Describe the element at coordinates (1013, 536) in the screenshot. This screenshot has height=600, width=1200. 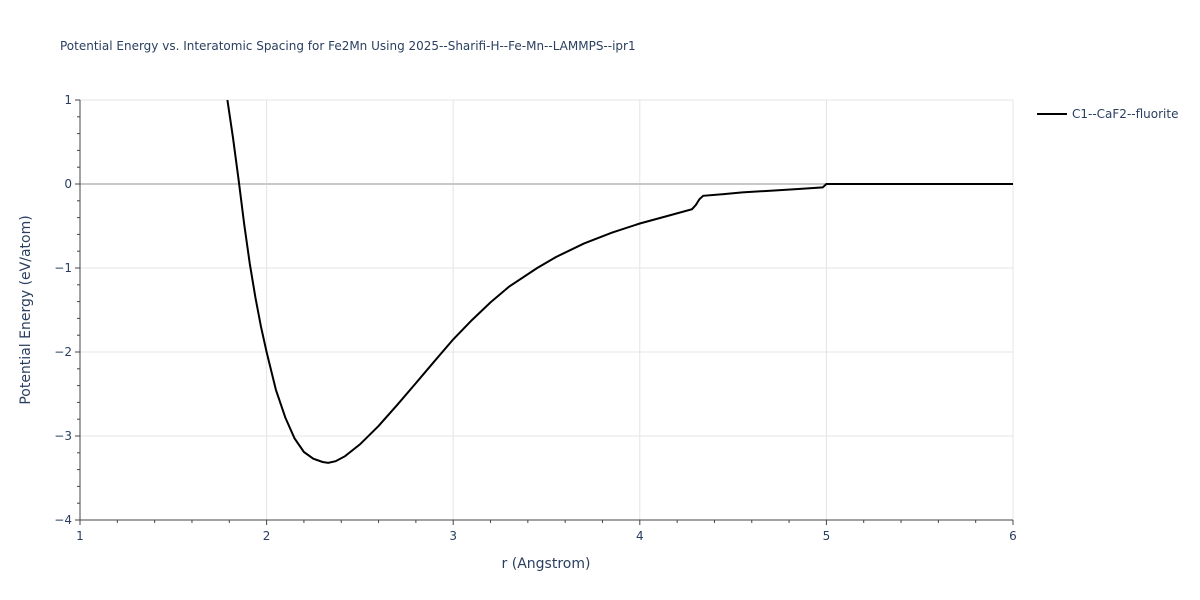
I see `x-tick-label: 6` at that location.